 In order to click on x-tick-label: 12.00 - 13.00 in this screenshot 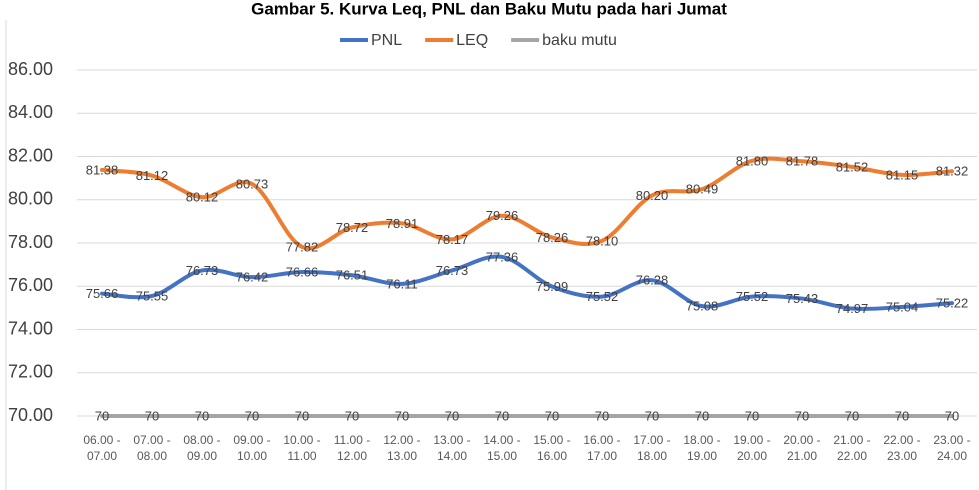, I will do `click(402, 448)`.